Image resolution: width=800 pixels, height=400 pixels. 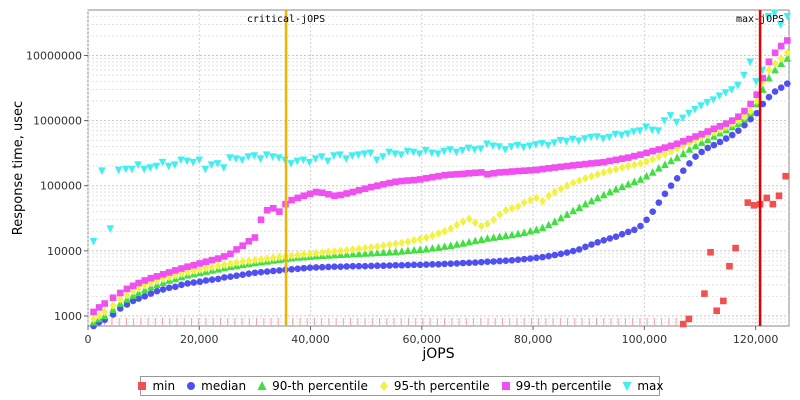 What do you see at coordinates (191, 386) in the screenshot?
I see `legend-swatch` at bounding box center [191, 386].